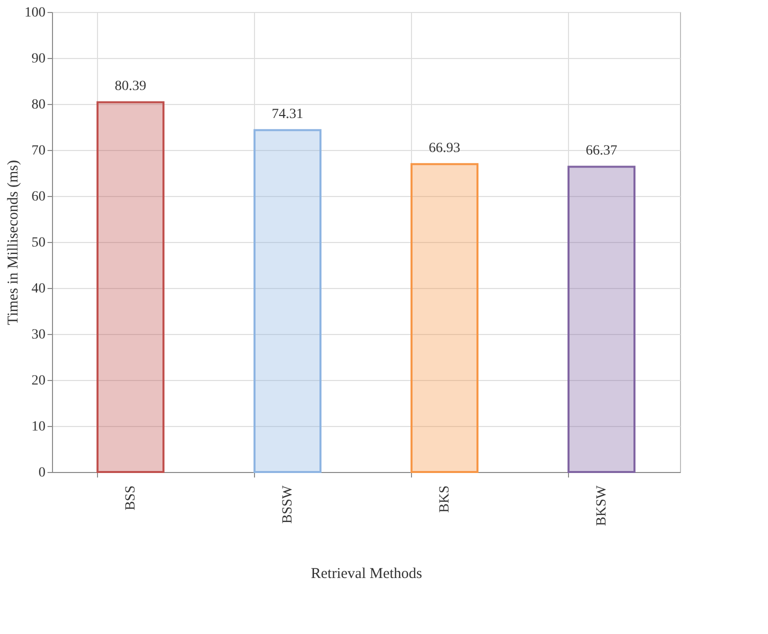 The height and width of the screenshot is (634, 768). Describe the element at coordinates (366, 574) in the screenshot. I see `x-axis-title: Retrieval Methods` at that location.